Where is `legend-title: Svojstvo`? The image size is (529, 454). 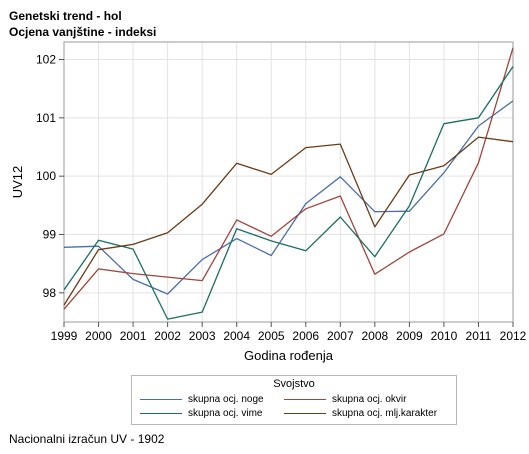
legend-title: Svojstvo is located at coordinates (294, 384).